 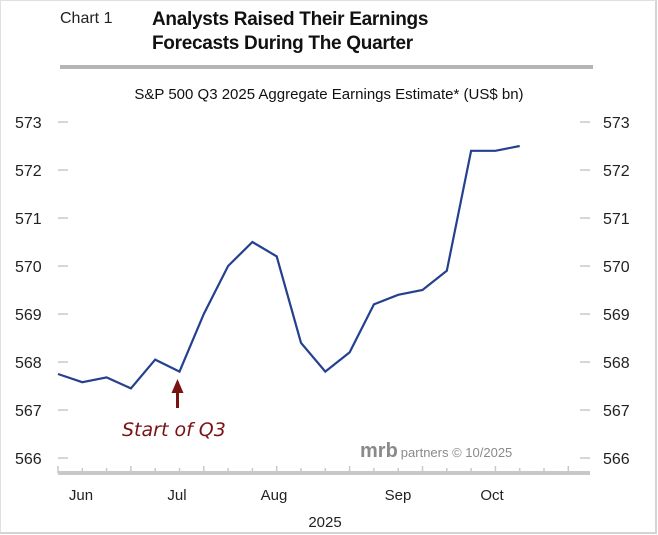 I want to click on x-tick-label: Jul, so click(x=176, y=495).